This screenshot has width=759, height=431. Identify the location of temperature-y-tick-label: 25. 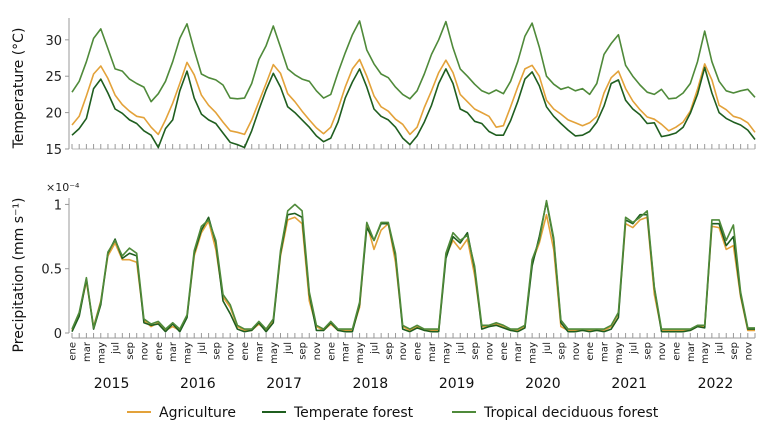
(53, 77).